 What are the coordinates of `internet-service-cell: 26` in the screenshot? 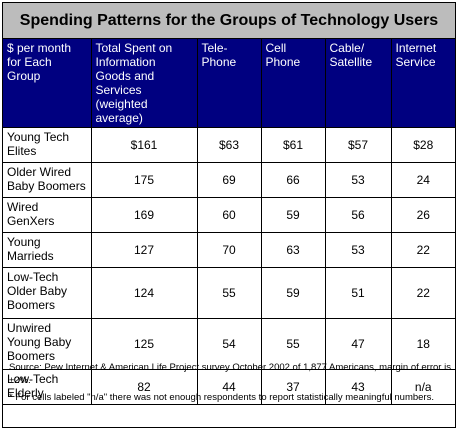 It's located at (422, 215).